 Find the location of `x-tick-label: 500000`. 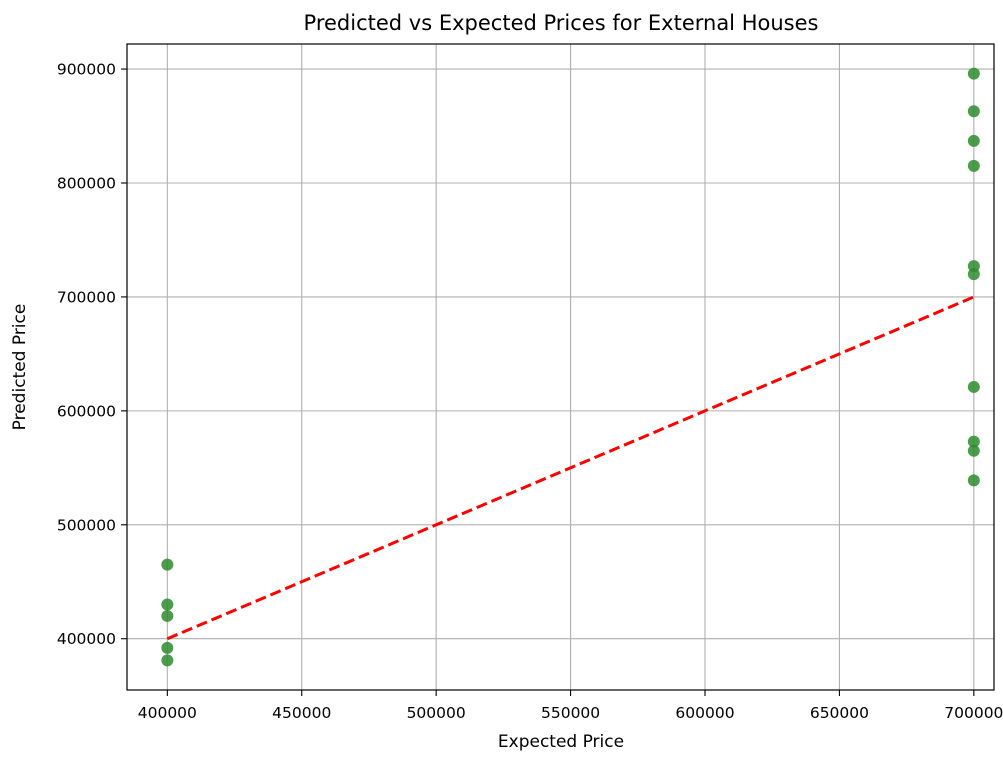

x-tick-label: 500000 is located at coordinates (436, 713).